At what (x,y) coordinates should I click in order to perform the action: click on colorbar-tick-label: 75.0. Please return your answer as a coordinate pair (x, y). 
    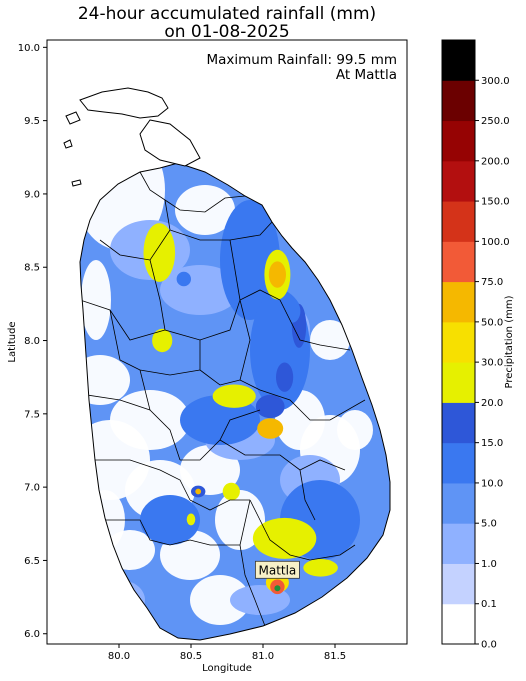
    Looking at the image, I should click on (492, 282).